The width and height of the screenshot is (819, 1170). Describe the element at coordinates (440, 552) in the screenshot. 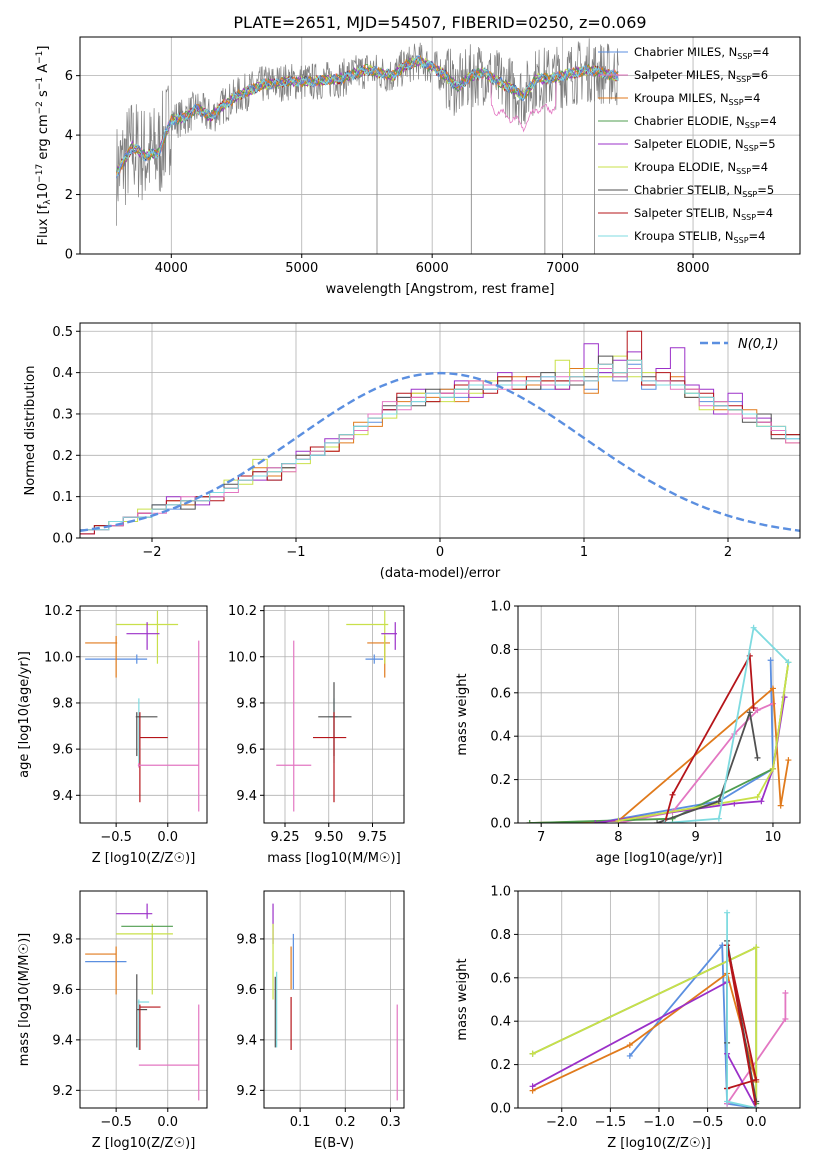

I see `x-tick-label: 0` at that location.